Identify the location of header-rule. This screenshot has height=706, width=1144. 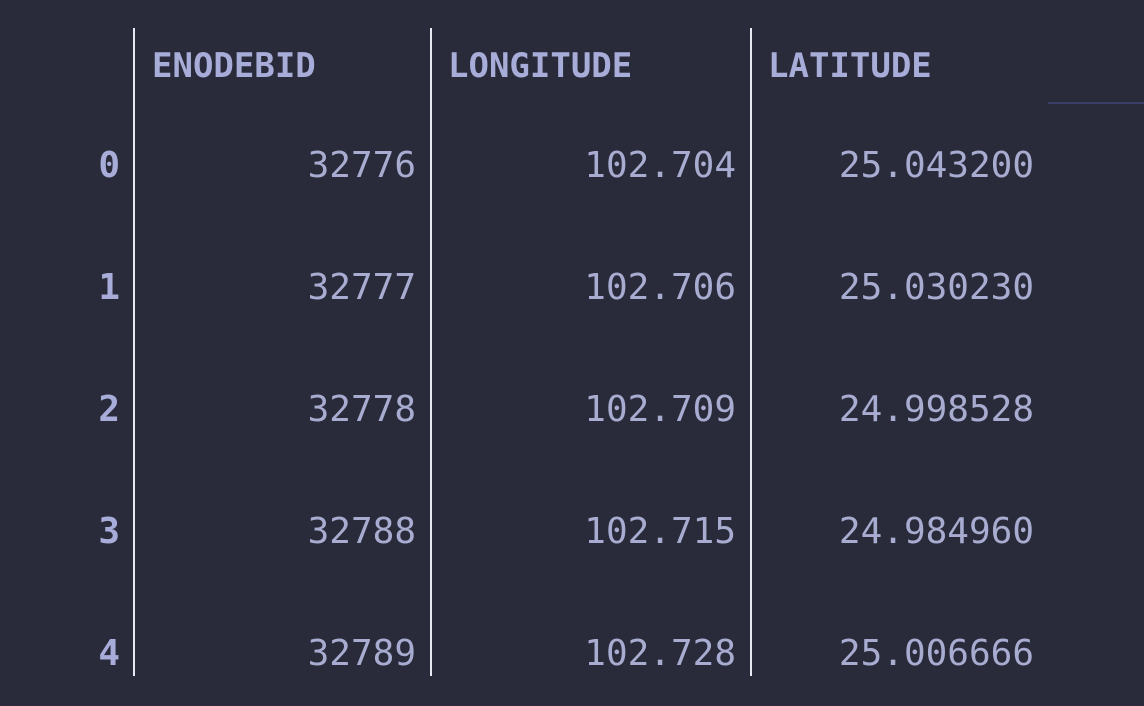
(1096, 103).